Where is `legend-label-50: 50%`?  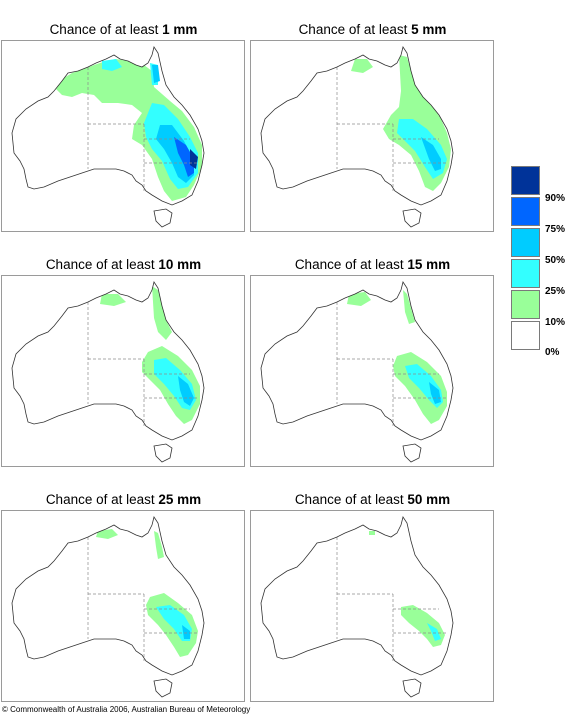
legend-label-50: 50% is located at coordinates (555, 260).